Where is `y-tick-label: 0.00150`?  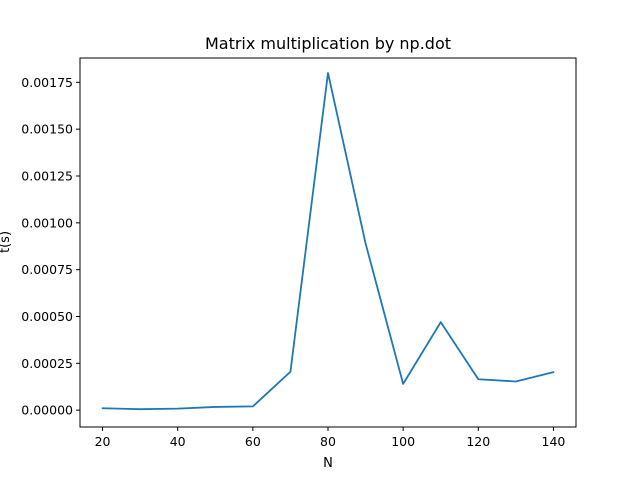 y-tick-label: 0.00150 is located at coordinates (47, 129).